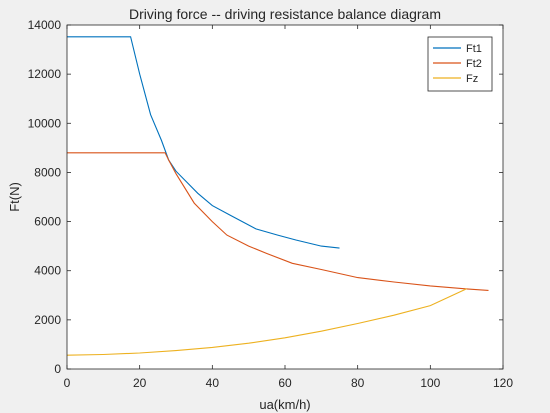 The image size is (550, 413). What do you see at coordinates (213, 383) in the screenshot?
I see `x-tick-label: 40` at bounding box center [213, 383].